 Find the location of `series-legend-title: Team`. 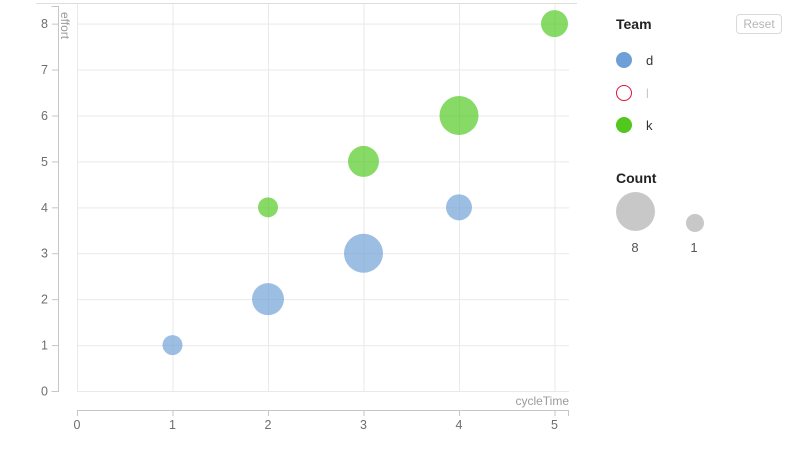

series-legend-title: Team is located at coordinates (634, 24).